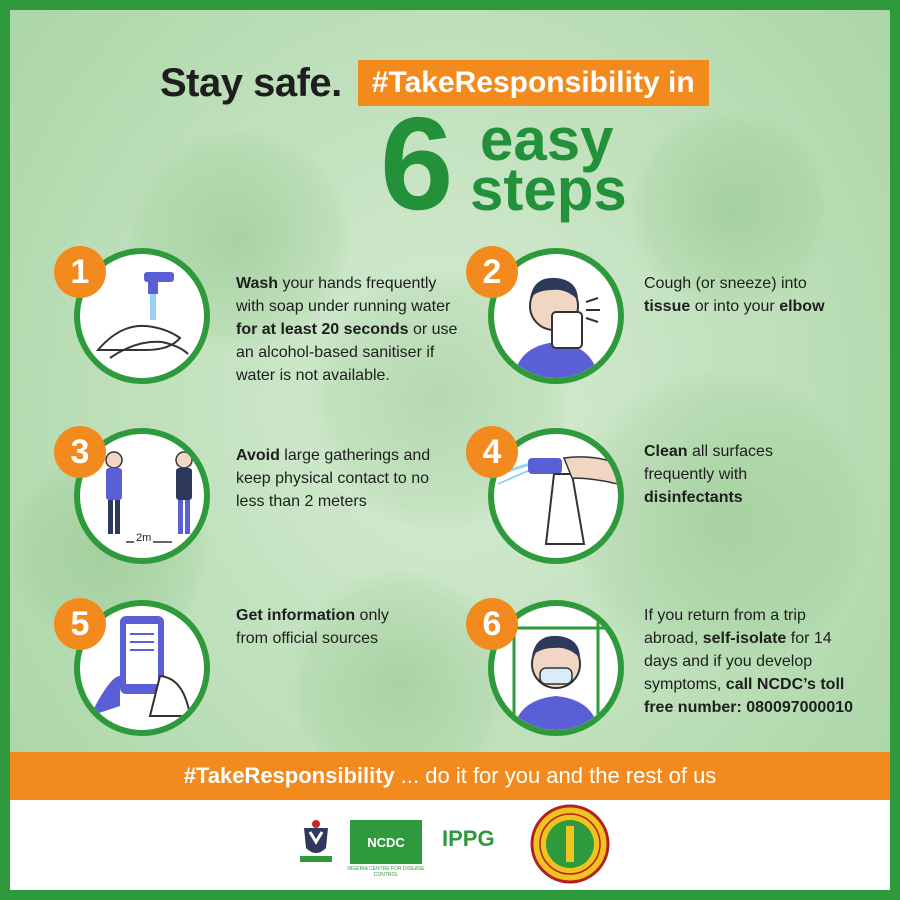 This screenshot has width=900, height=900. Describe the element at coordinates (80, 624) in the screenshot. I see `step-5-number: 5` at that location.